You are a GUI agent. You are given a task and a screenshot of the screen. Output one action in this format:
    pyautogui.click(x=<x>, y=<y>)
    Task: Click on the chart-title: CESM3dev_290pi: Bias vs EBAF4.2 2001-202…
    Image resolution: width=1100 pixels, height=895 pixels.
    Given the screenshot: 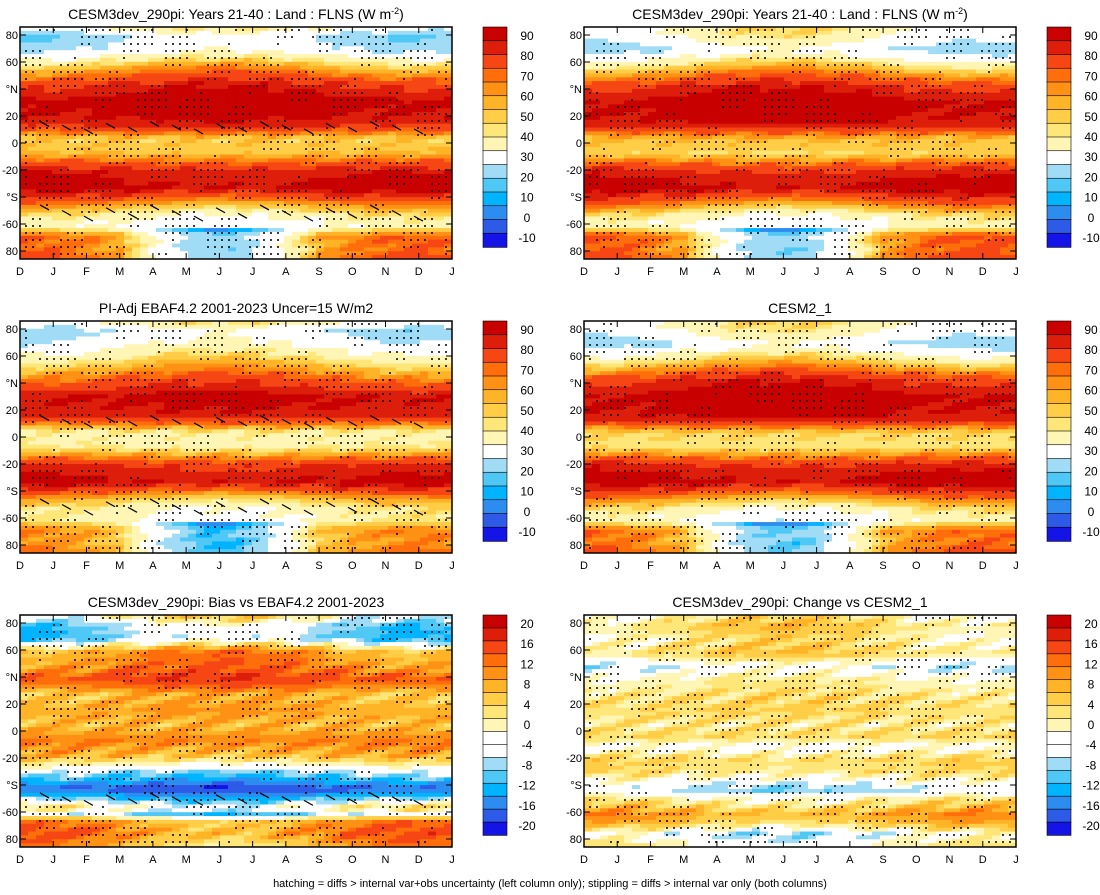 What is the action you would take?
    pyautogui.click(x=236, y=602)
    